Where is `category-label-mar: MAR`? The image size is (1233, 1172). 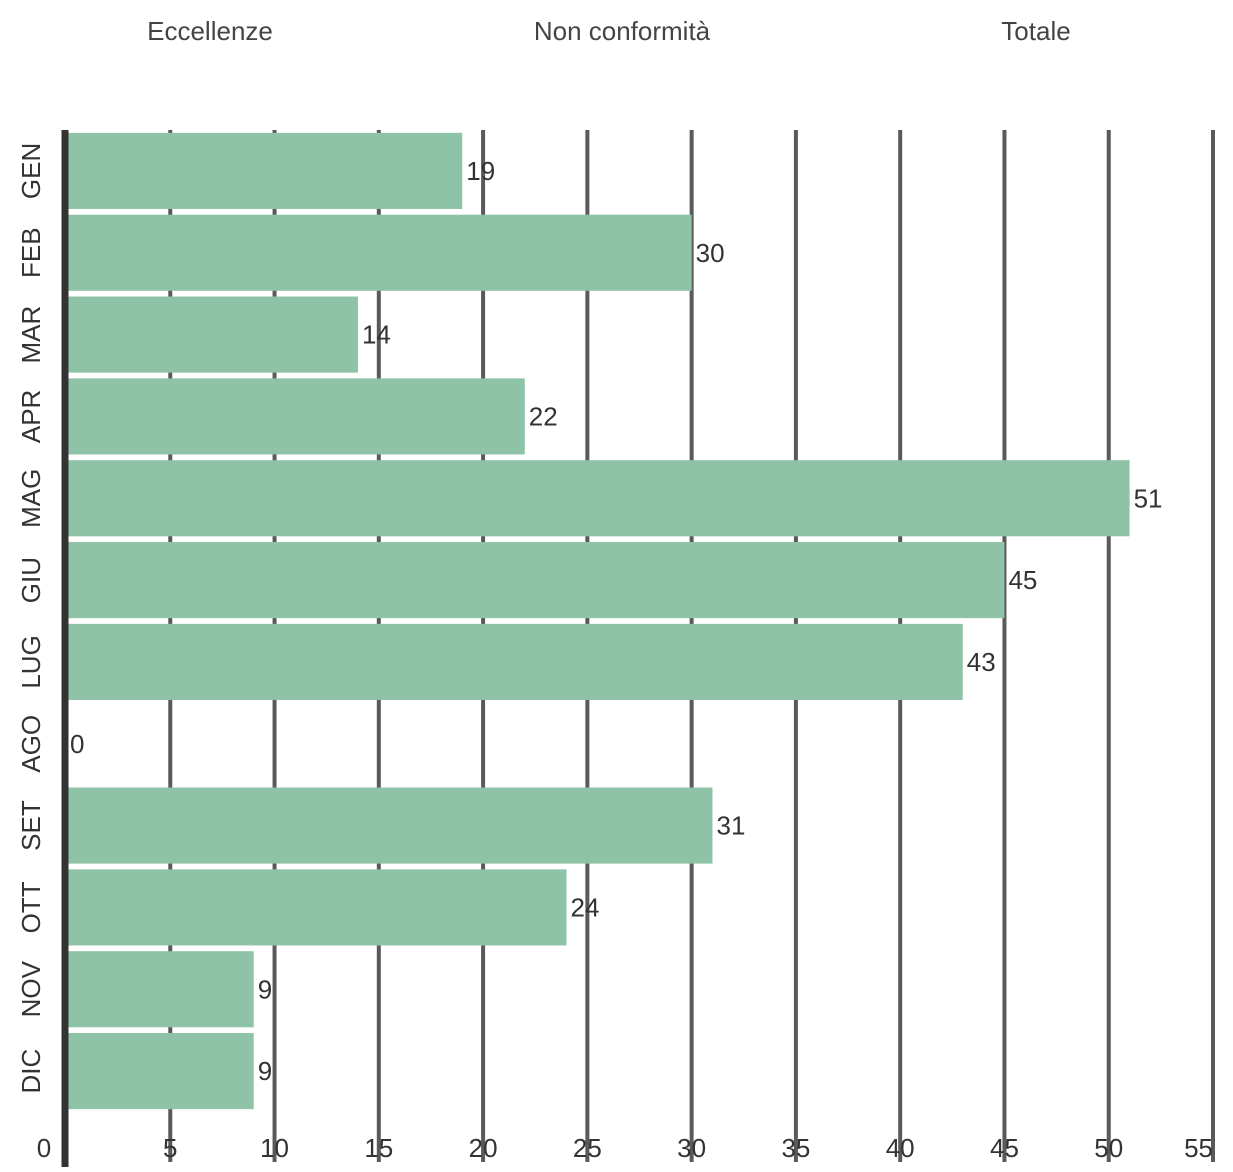
category-label-mar: MAR is located at coordinates (31, 335).